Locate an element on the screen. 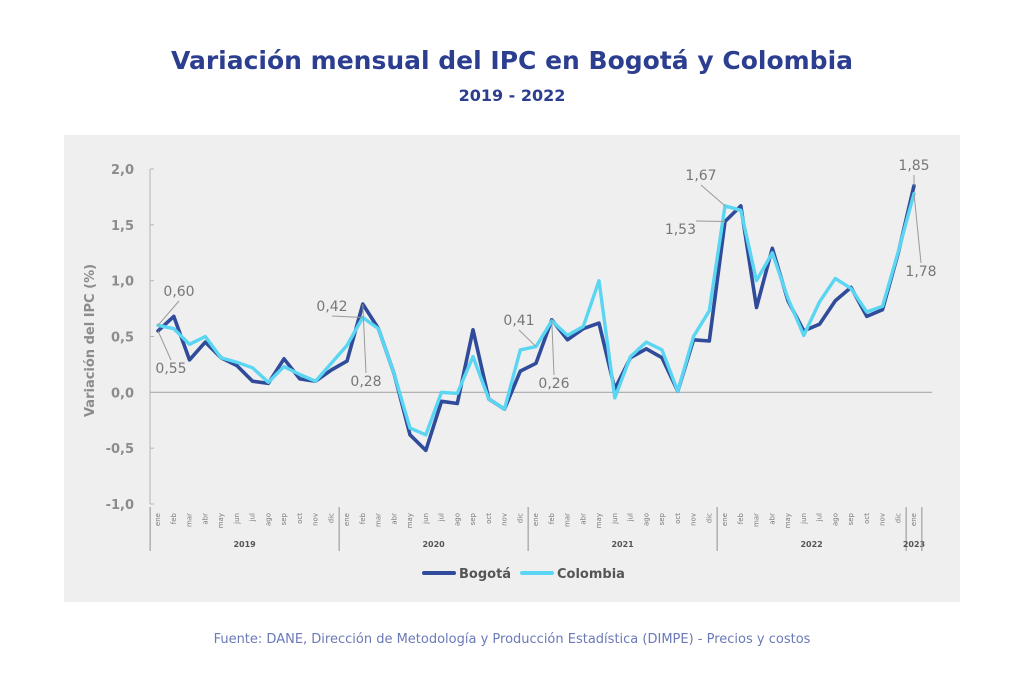 Image resolution: width=1024 pixels, height=700 pixels. y-tick-label: -1,0 is located at coordinates (120, 505).